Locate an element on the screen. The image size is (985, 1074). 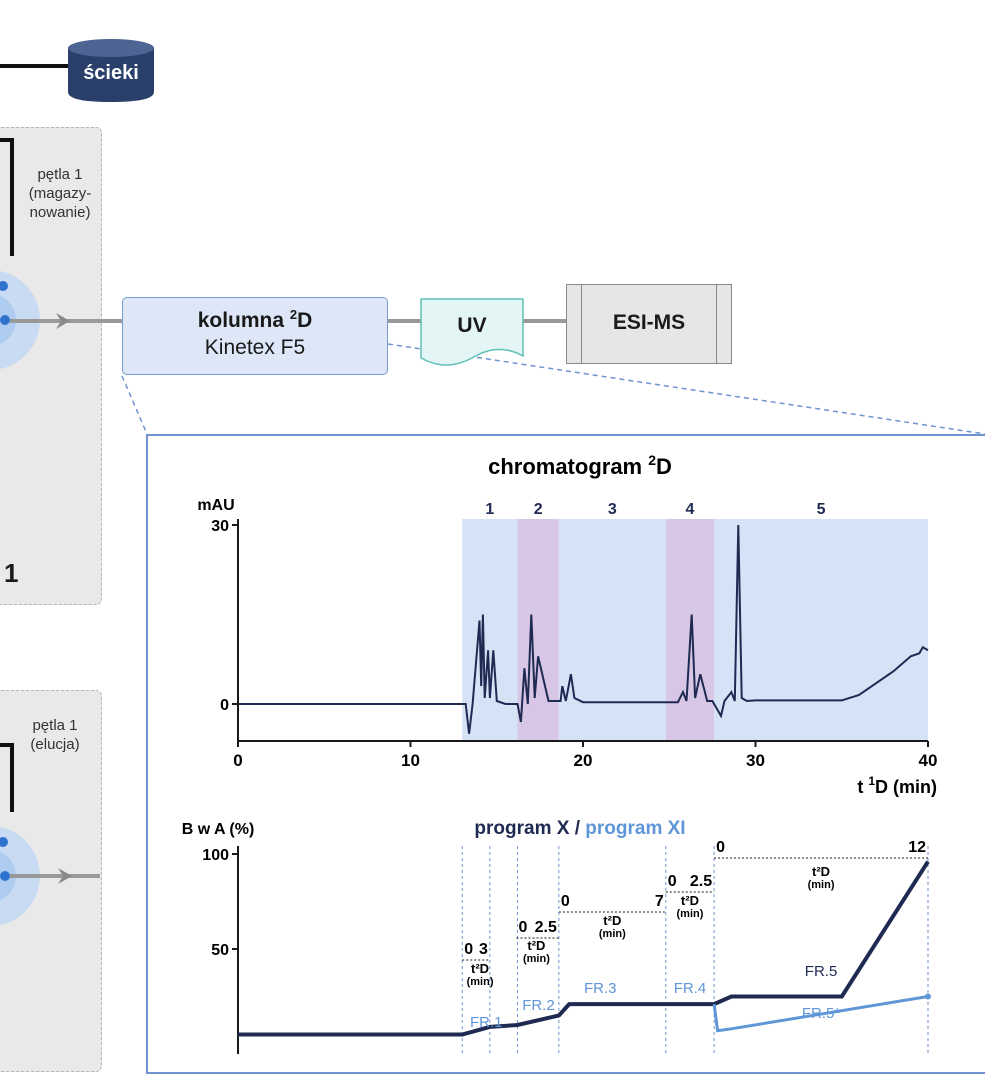
loop-top-line3: nowanie) is located at coordinates (60, 212).